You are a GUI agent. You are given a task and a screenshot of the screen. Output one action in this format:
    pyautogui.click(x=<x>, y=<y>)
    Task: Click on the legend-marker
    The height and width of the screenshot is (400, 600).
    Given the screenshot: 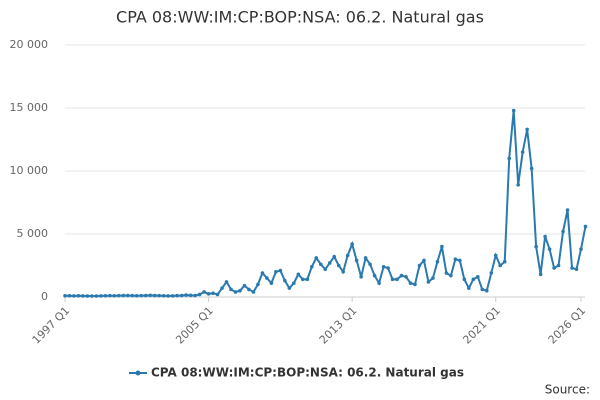 What is the action you would take?
    pyautogui.click(x=138, y=373)
    